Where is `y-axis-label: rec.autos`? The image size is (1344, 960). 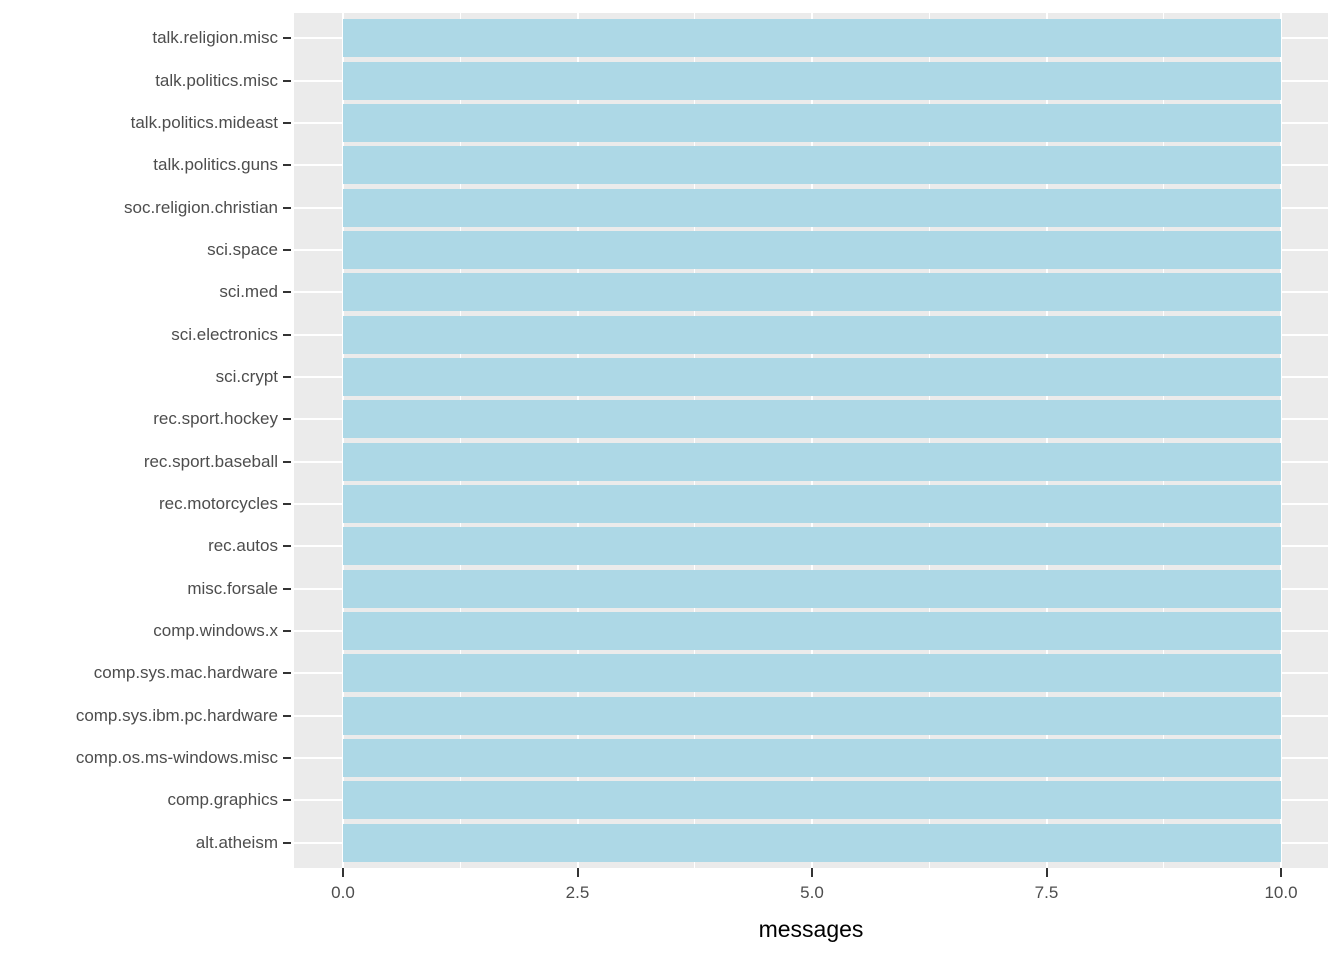 y-axis-label: rec.autos is located at coordinates (243, 546).